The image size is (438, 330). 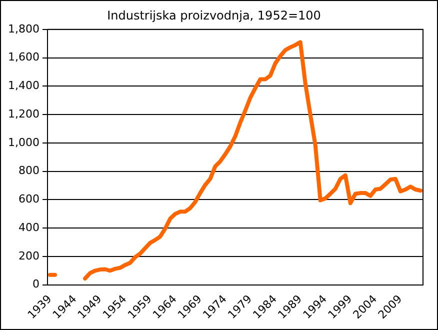 I want to click on y-tick-label: 0, so click(x=36, y=284).